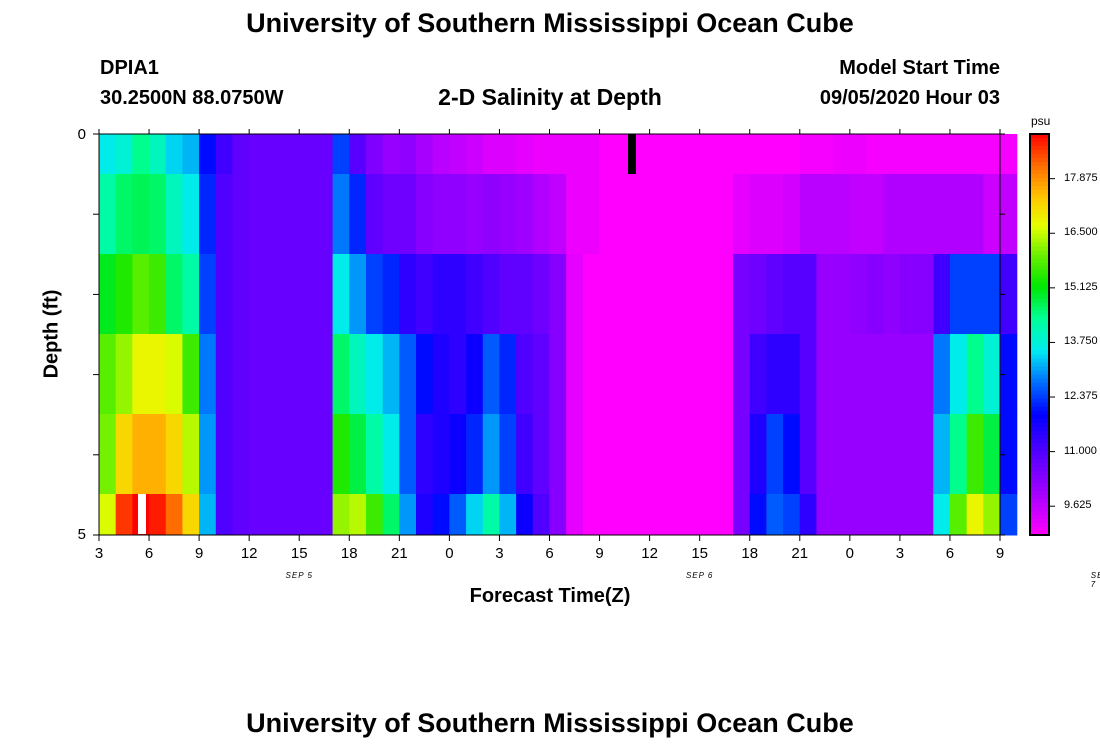 The height and width of the screenshot is (750, 1100). Describe the element at coordinates (81, 534) in the screenshot. I see `y-tick-5: 5` at that location.